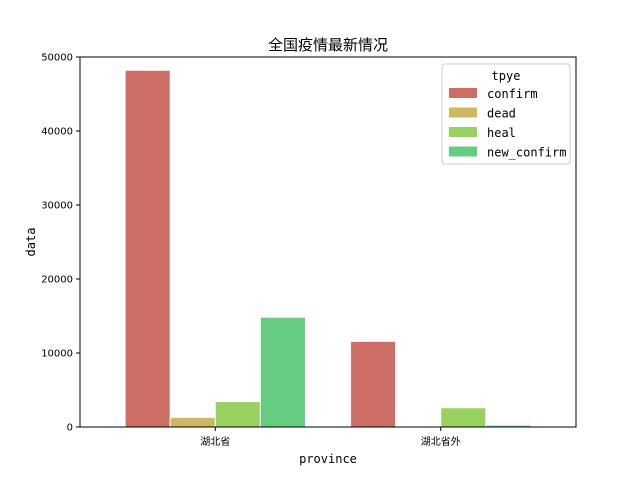 The height and width of the screenshot is (480, 640). Describe the element at coordinates (512, 94) in the screenshot. I see `legend-label-confirm: confirm` at that location.